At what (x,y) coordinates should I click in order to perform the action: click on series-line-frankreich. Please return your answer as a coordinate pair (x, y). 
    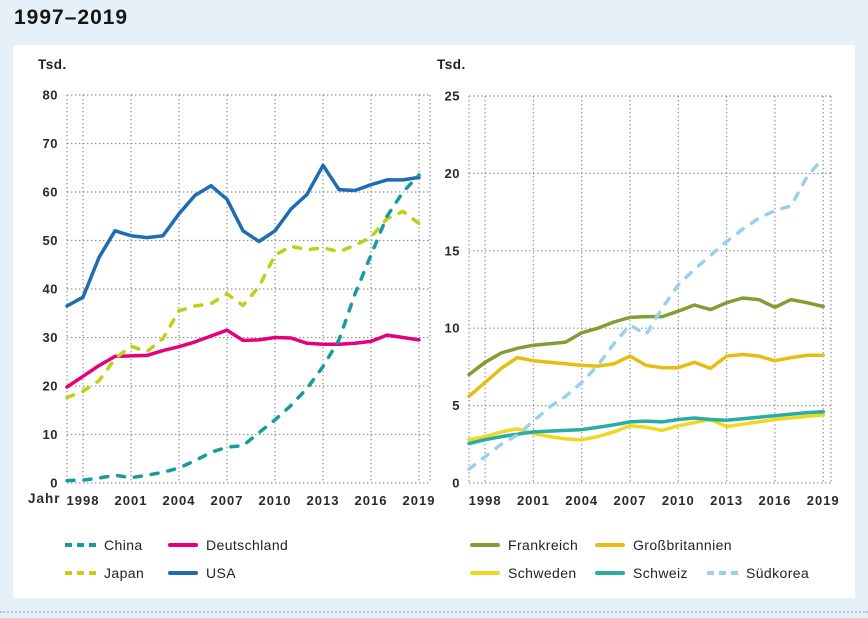
    Looking at the image, I should click on (646, 336).